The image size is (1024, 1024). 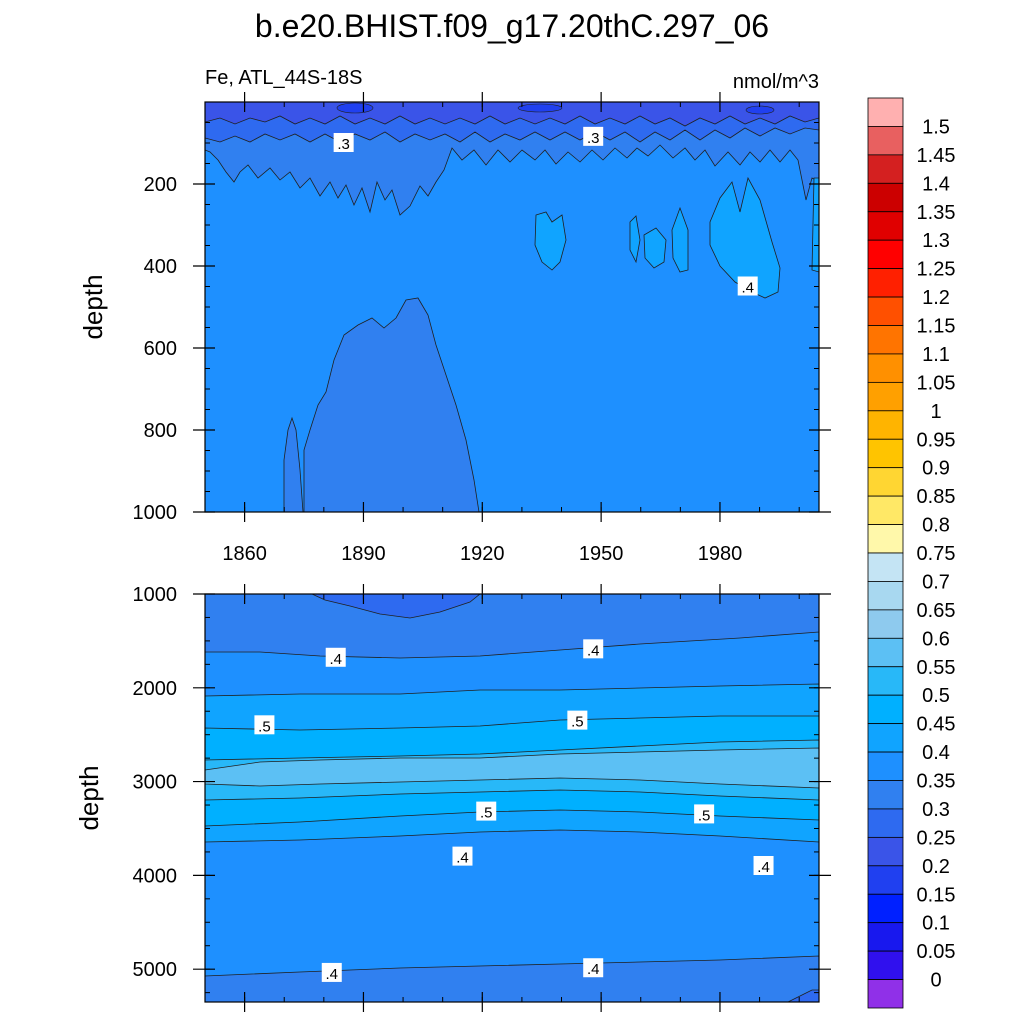 I want to click on colorbar-label: 0.6, so click(x=936, y=639).